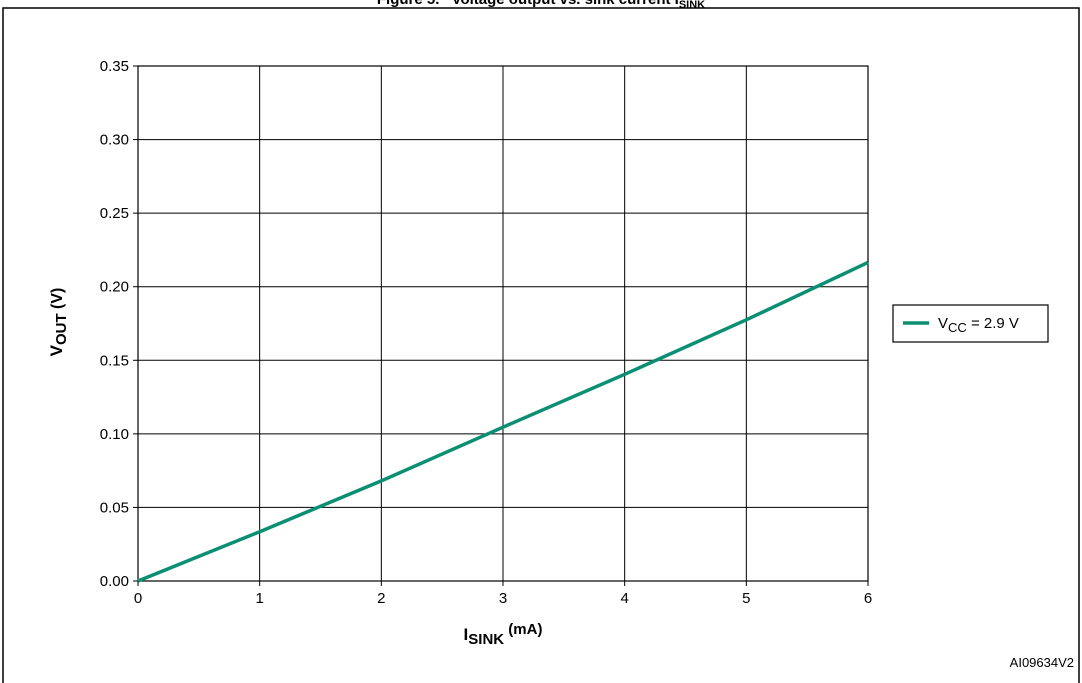  What do you see at coordinates (503, 598) in the screenshot?
I see `x-tick-label: 3` at bounding box center [503, 598].